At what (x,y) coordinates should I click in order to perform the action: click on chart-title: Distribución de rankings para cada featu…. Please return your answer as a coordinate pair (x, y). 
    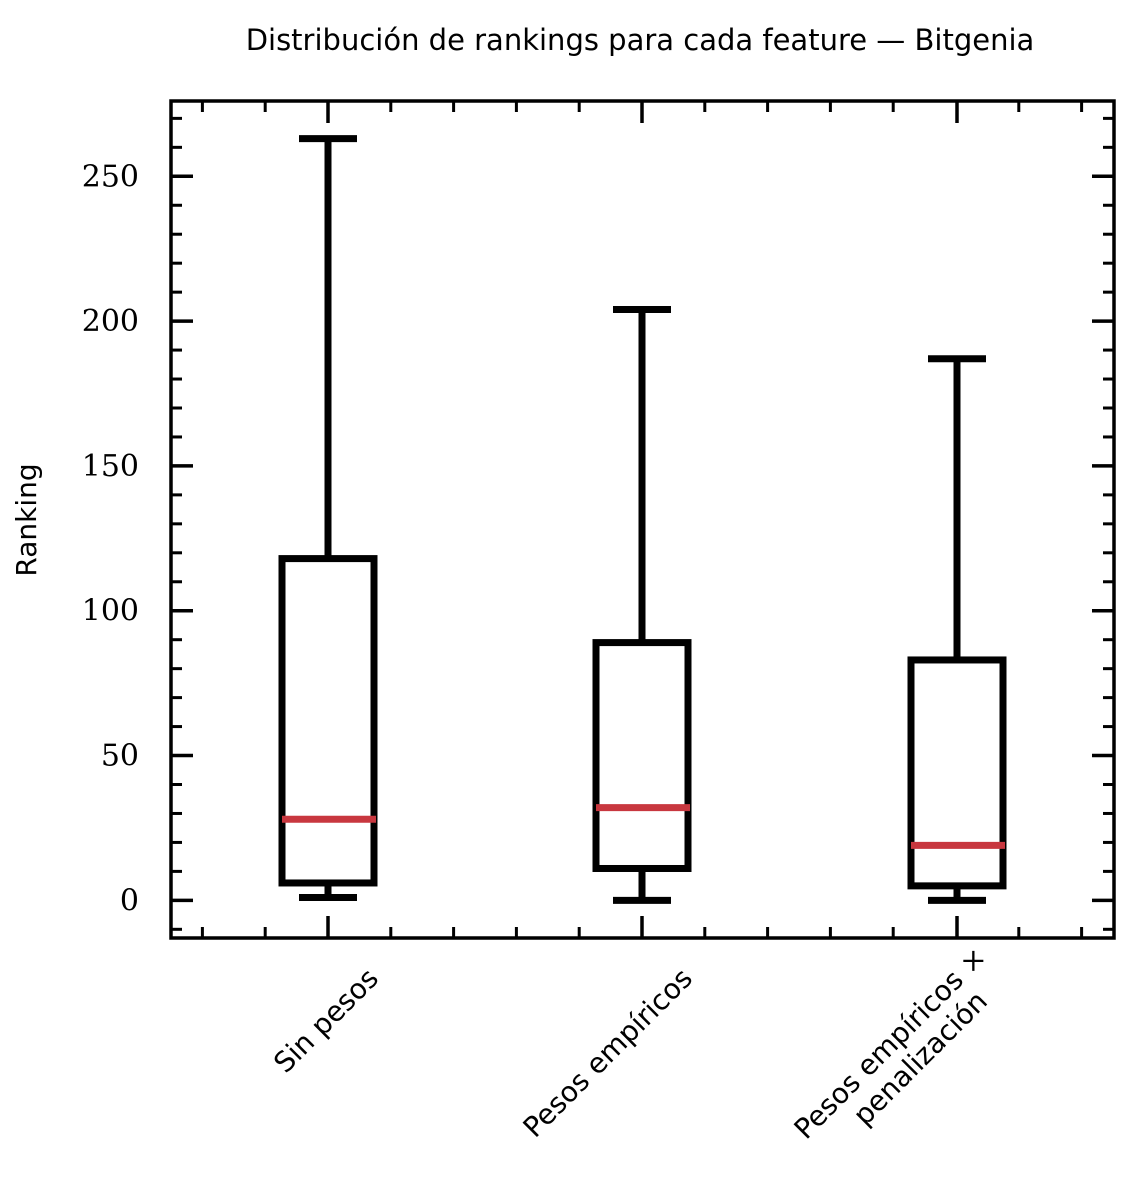
    Looking at the image, I should click on (640, 40).